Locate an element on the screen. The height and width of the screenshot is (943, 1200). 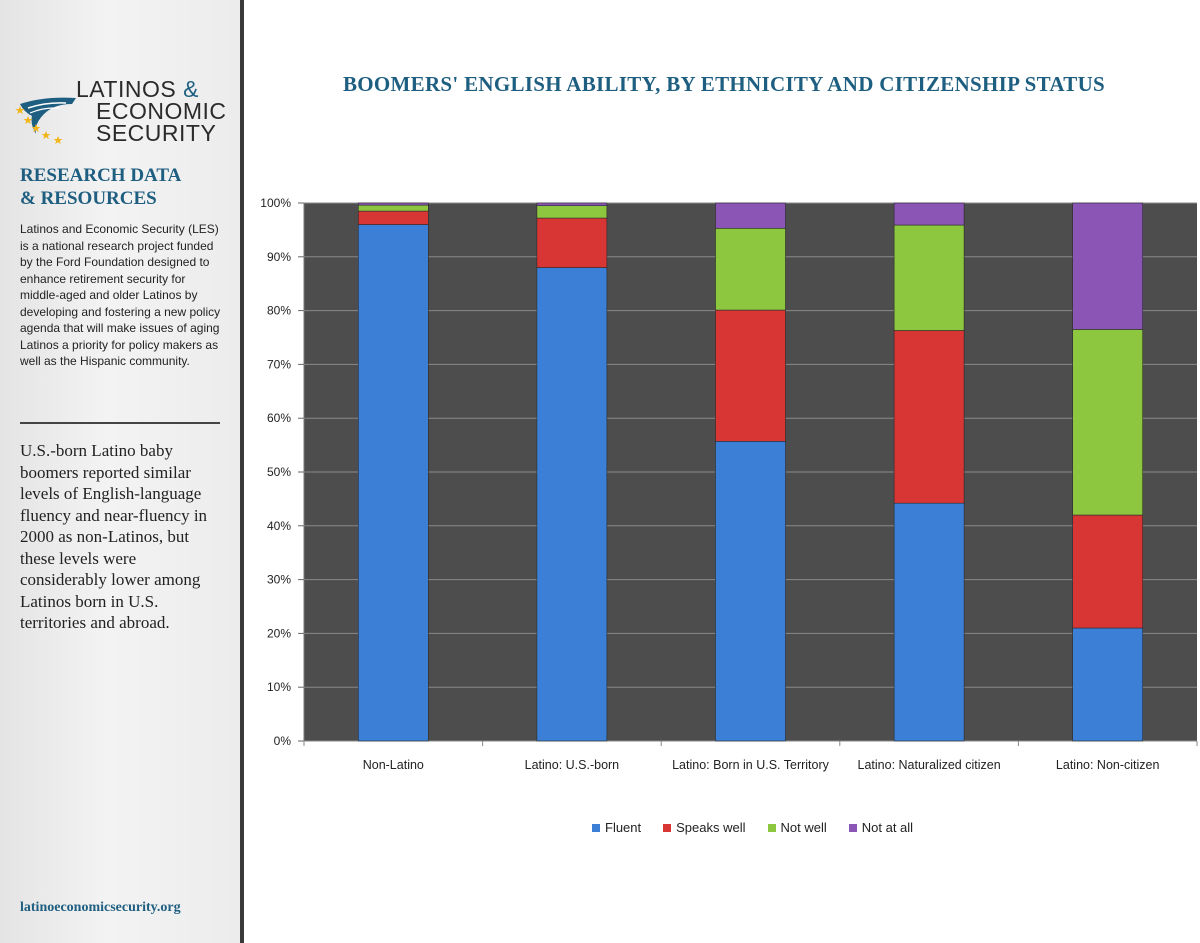
legend-label: Not well is located at coordinates (803, 827).